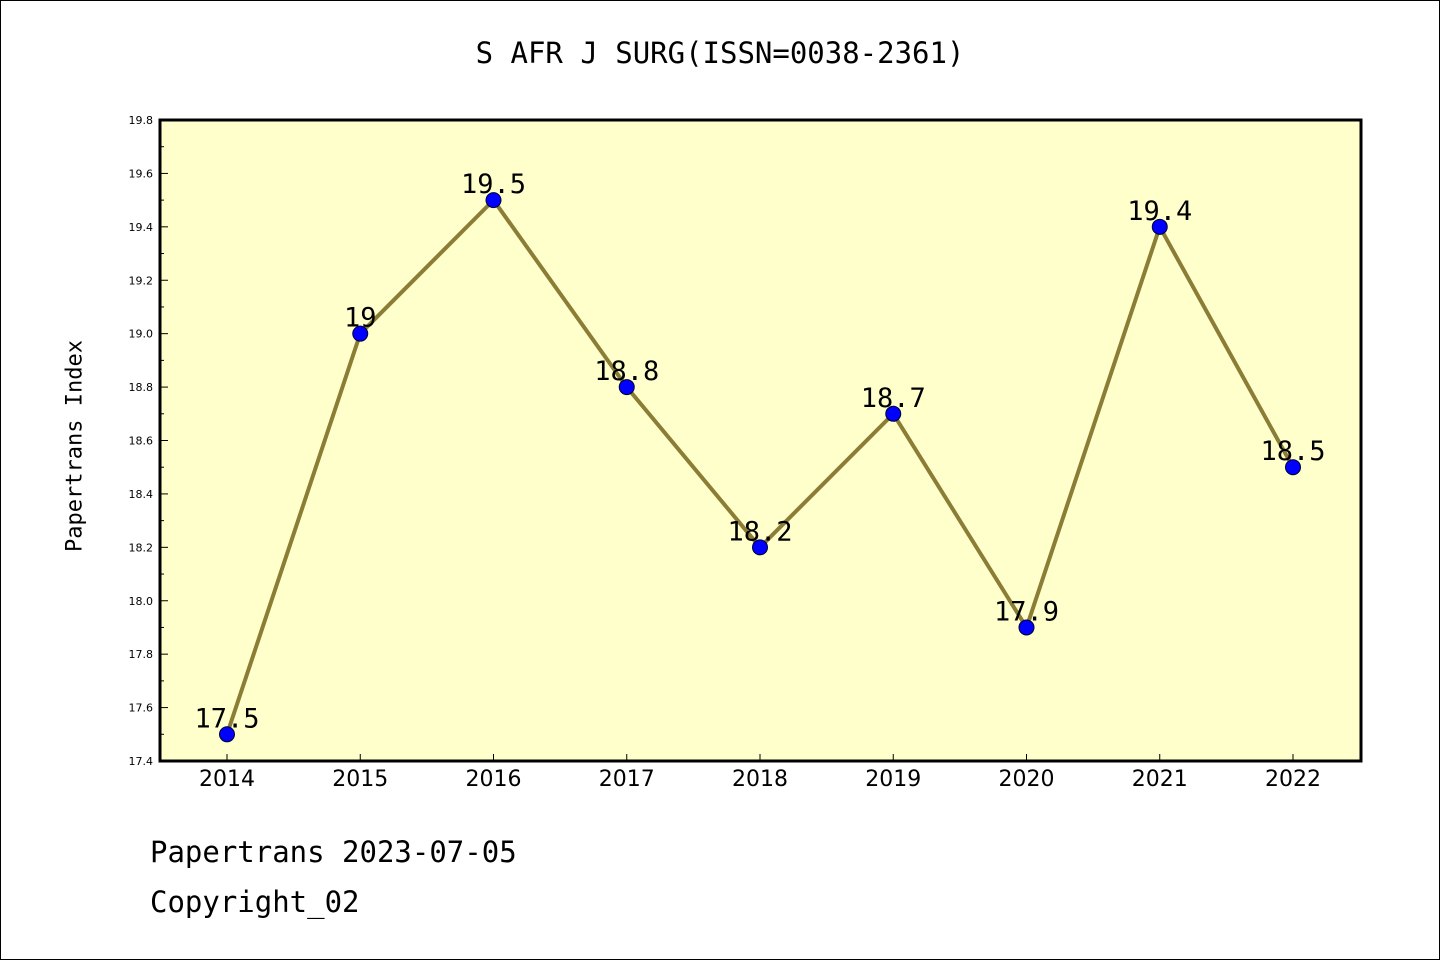  Describe the element at coordinates (1026, 611) in the screenshot. I see `data-label: 17.9` at that location.